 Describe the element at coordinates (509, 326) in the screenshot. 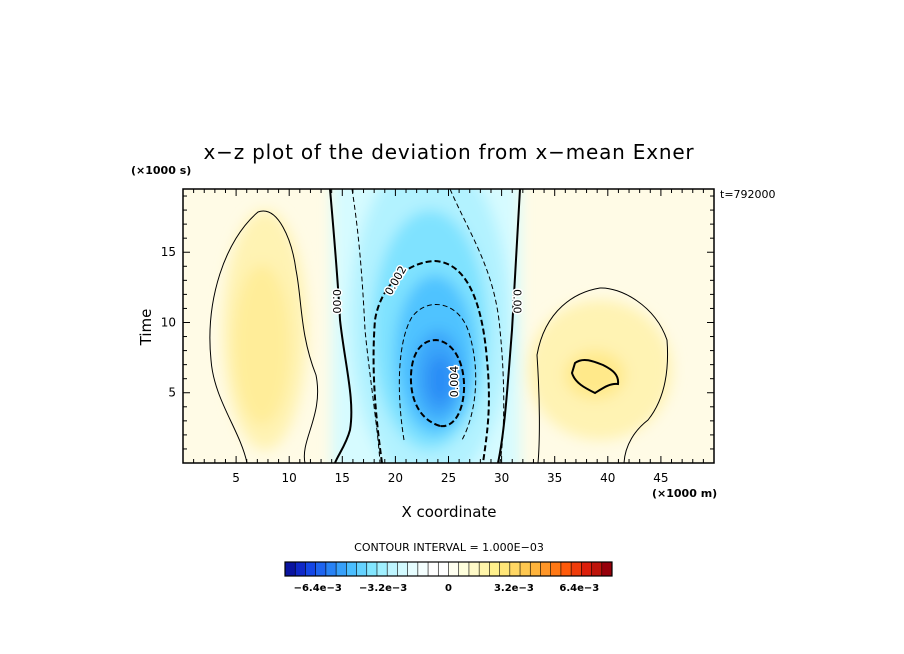

I see `contour-zero-right` at that location.